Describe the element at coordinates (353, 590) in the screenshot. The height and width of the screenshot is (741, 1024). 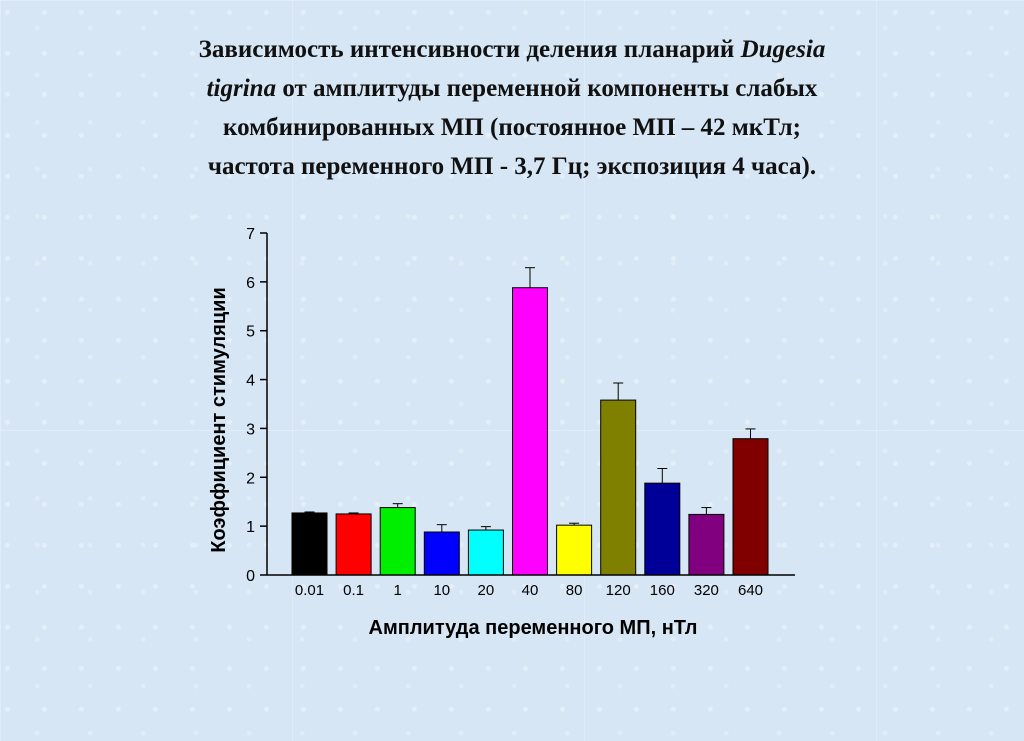
I see `x-tick-label: 0.1` at that location.